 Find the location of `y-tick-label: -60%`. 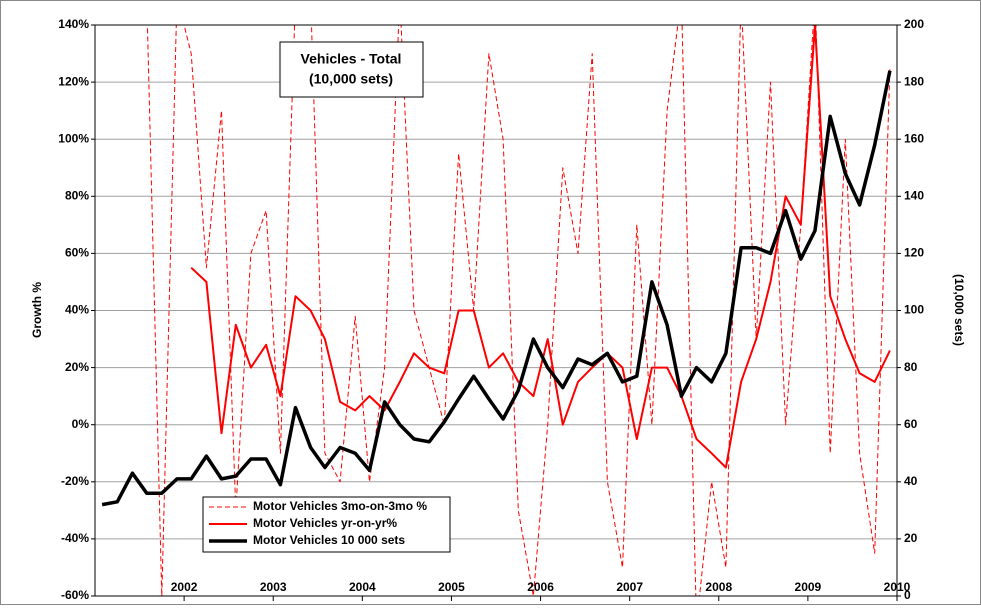

y-tick-label: -60% is located at coordinates (75, 595).